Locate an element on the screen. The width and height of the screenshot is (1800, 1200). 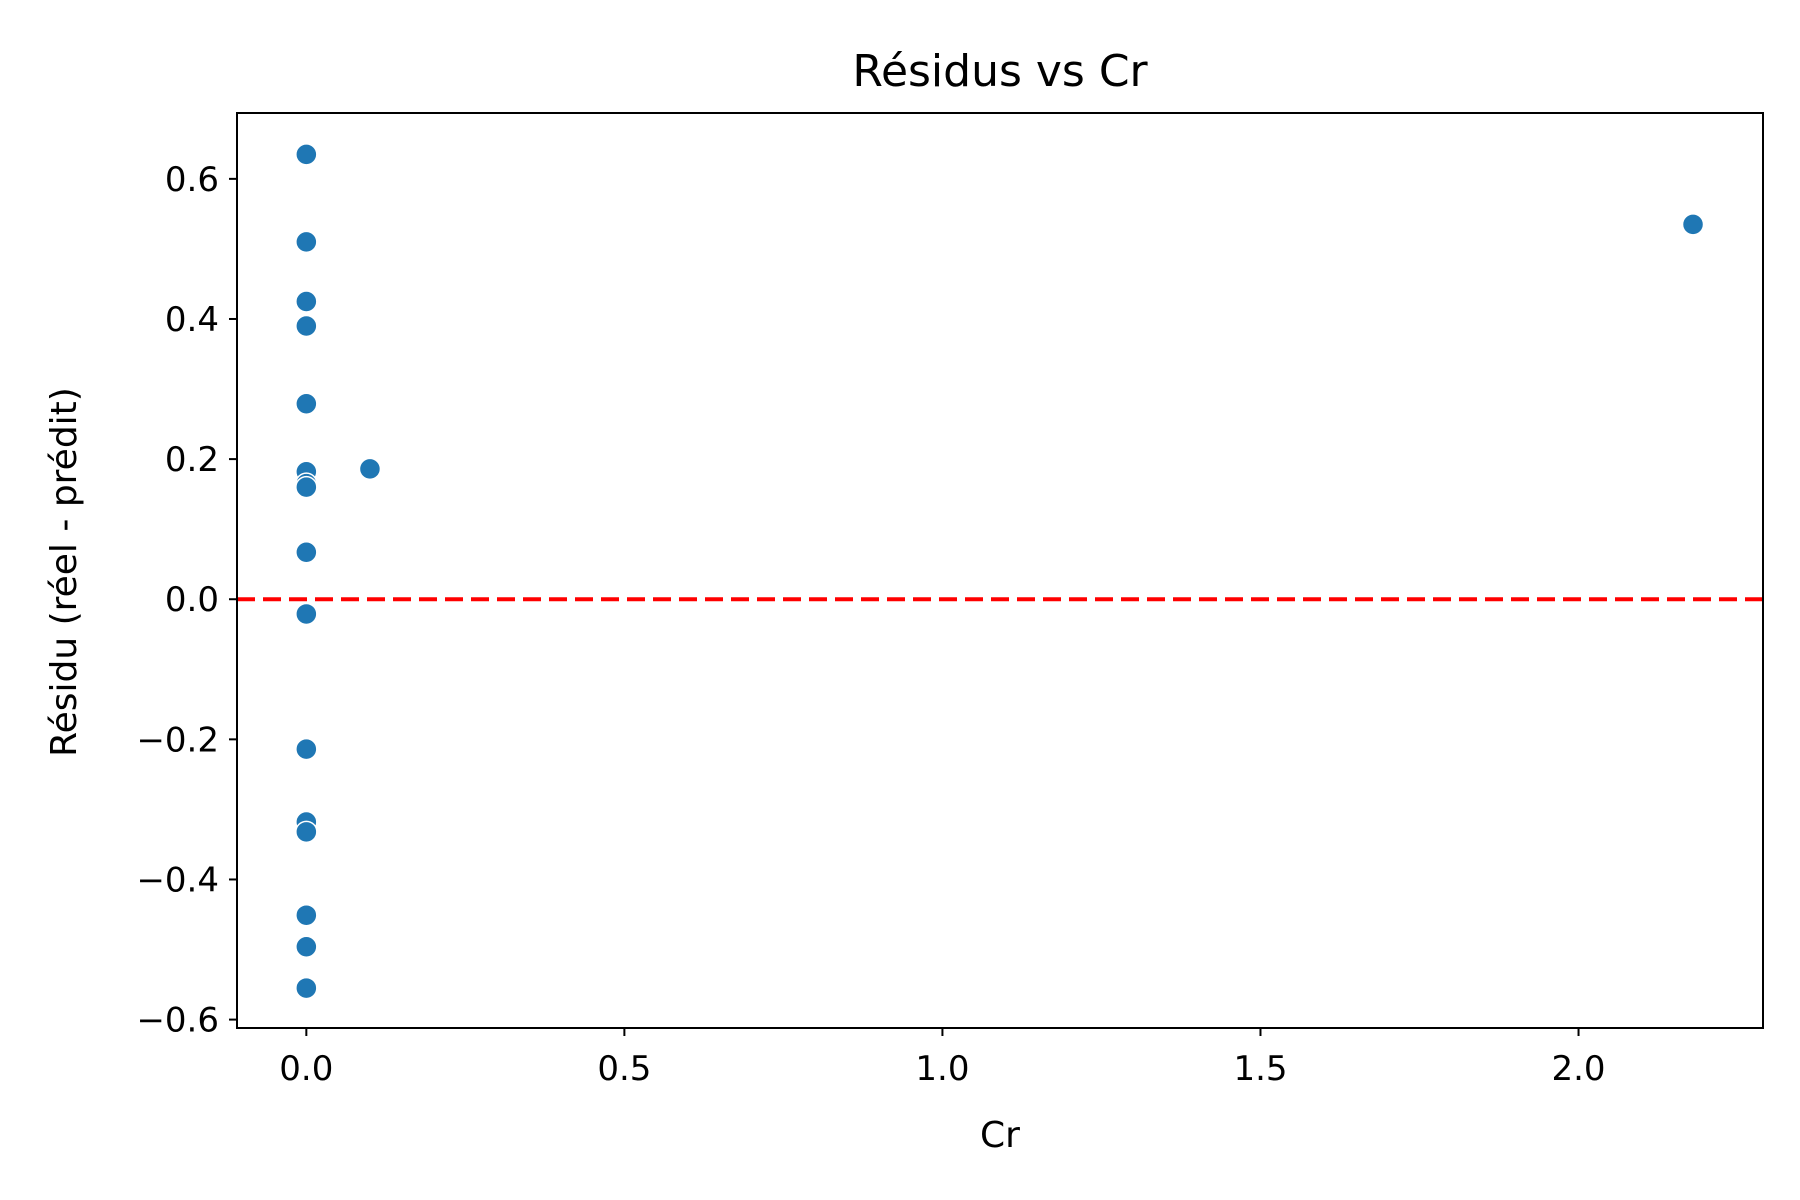
x-tick-label: 1.0 is located at coordinates (942, 1069).